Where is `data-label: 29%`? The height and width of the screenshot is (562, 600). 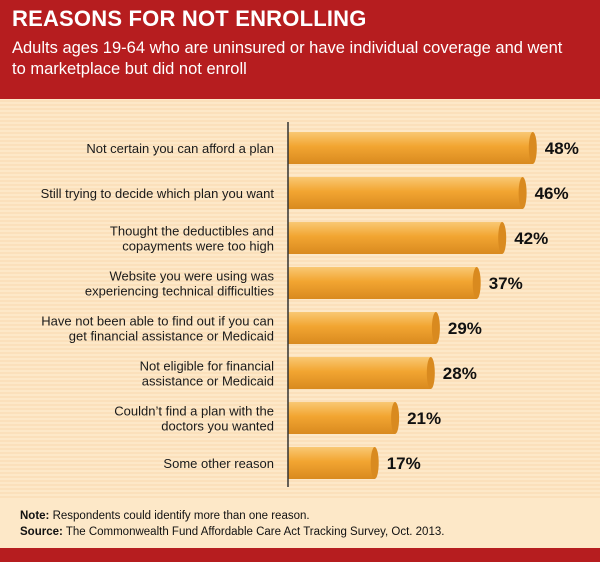 data-label: 29% is located at coordinates (465, 328).